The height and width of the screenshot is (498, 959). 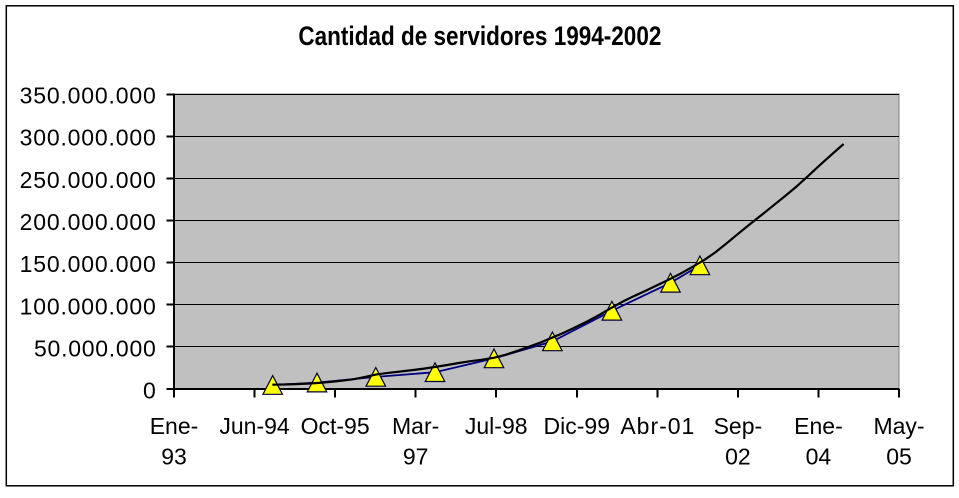 What do you see at coordinates (479, 36) in the screenshot?
I see `svg-text:Cantidad de servidores 1994-20: Cantidad de servidores 1994-2002` at bounding box center [479, 36].